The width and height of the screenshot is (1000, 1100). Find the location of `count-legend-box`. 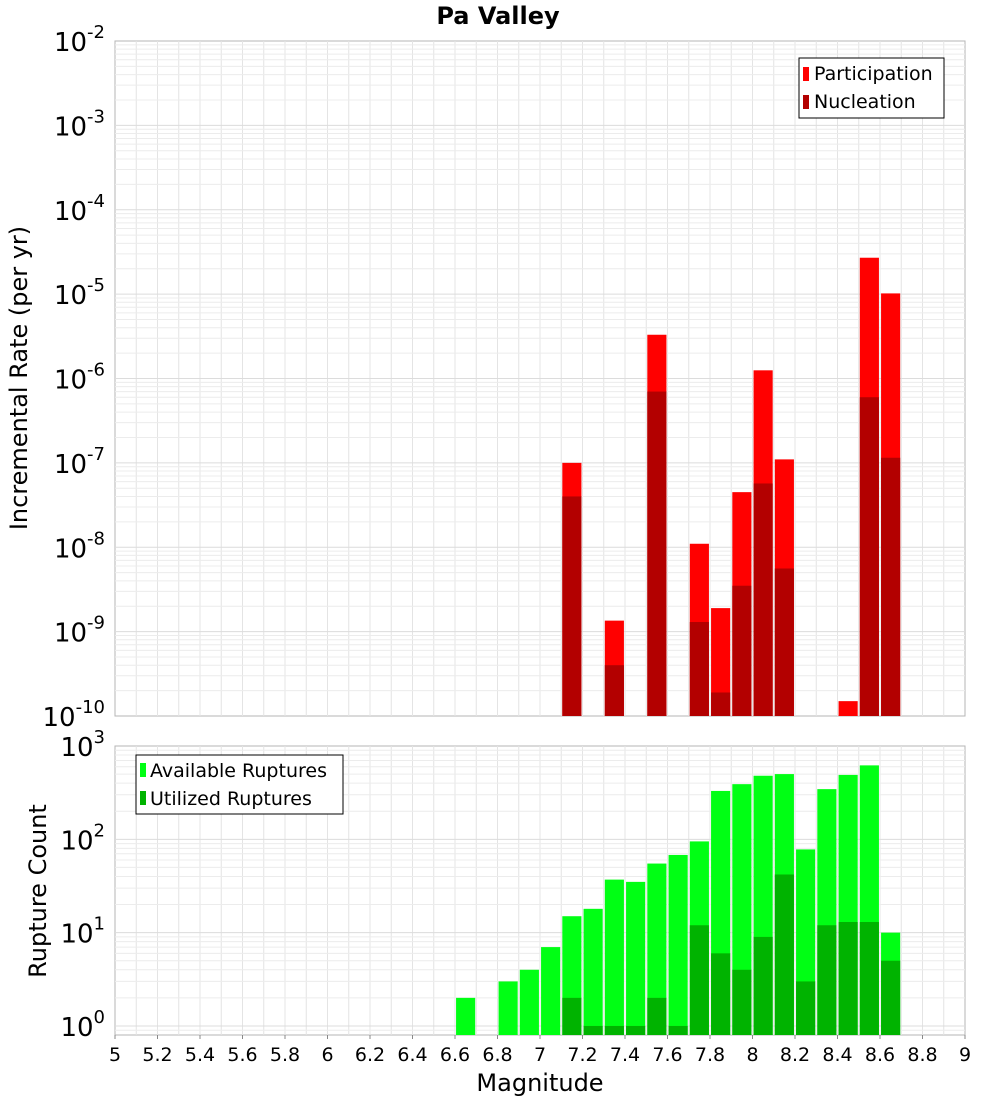

count-legend-box is located at coordinates (239, 784).